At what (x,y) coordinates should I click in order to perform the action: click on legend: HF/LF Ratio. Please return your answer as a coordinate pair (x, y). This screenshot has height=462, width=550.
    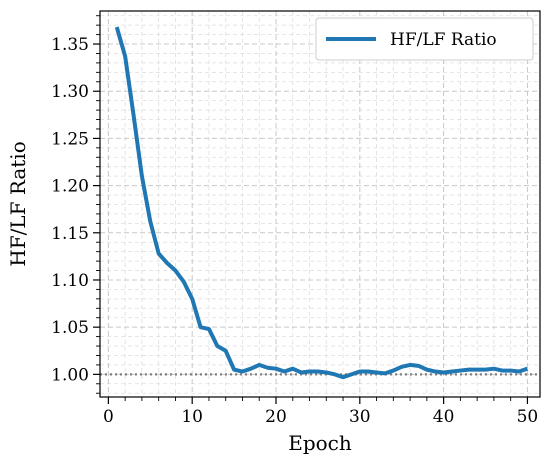
    Looking at the image, I should click on (424, 39).